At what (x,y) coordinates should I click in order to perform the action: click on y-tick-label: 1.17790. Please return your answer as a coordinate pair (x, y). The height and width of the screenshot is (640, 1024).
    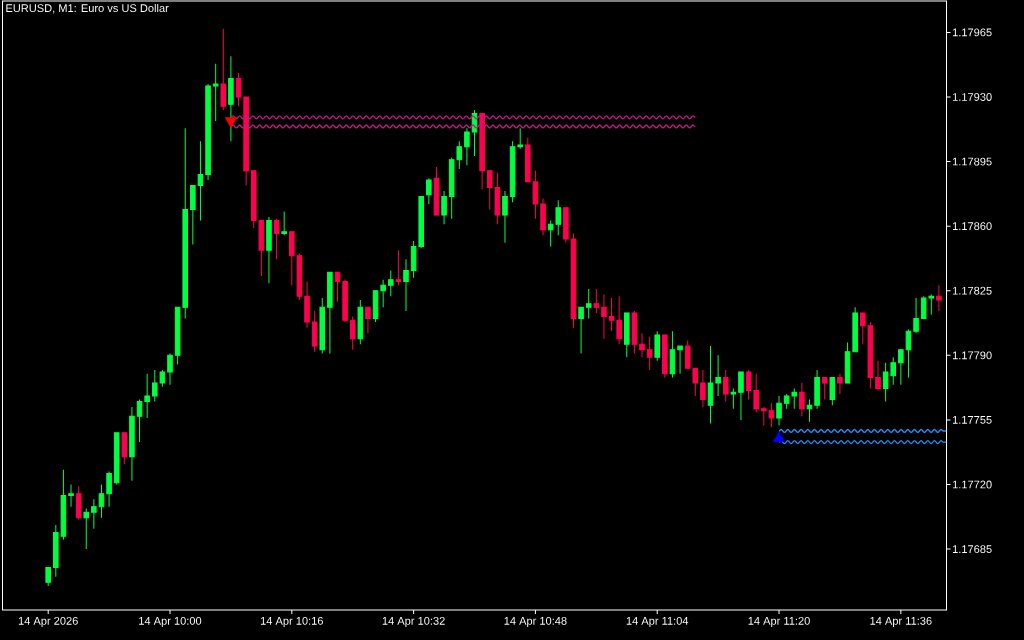
    Looking at the image, I should click on (972, 355).